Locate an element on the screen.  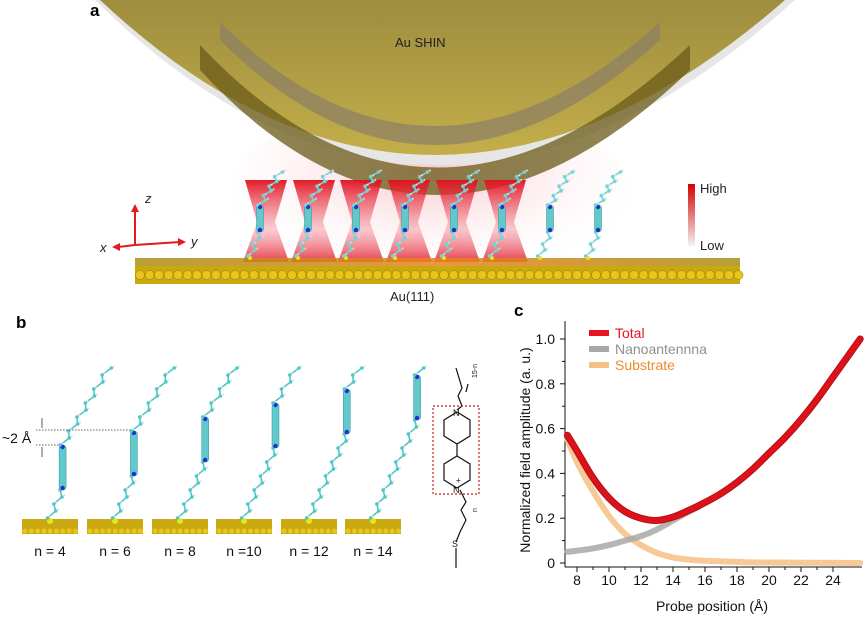
atom-n-top: N is located at coordinates (456, 413).